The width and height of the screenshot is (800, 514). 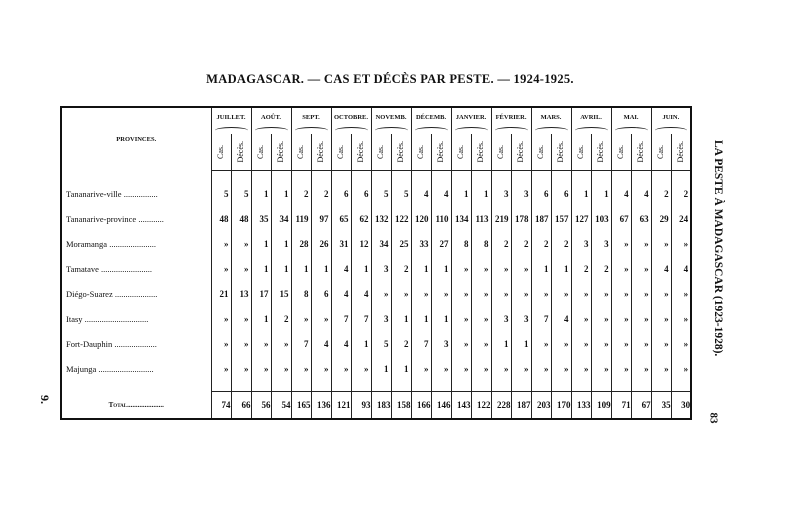 I want to click on month-header: SEPT., so click(x=310, y=116).